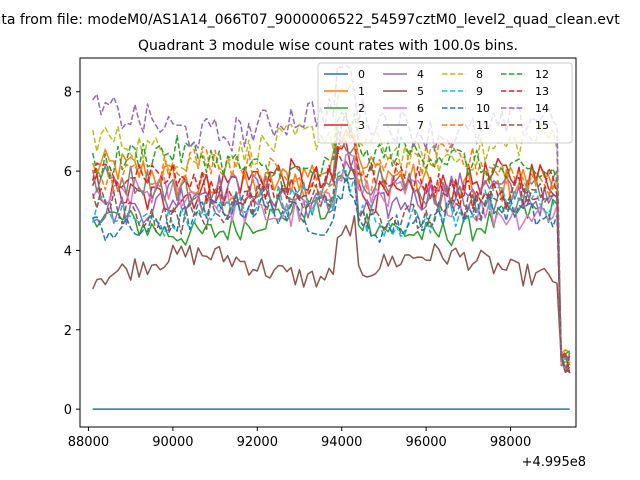 This screenshot has height=480, width=640. I want to click on legend-label-0: 0, so click(361, 74).